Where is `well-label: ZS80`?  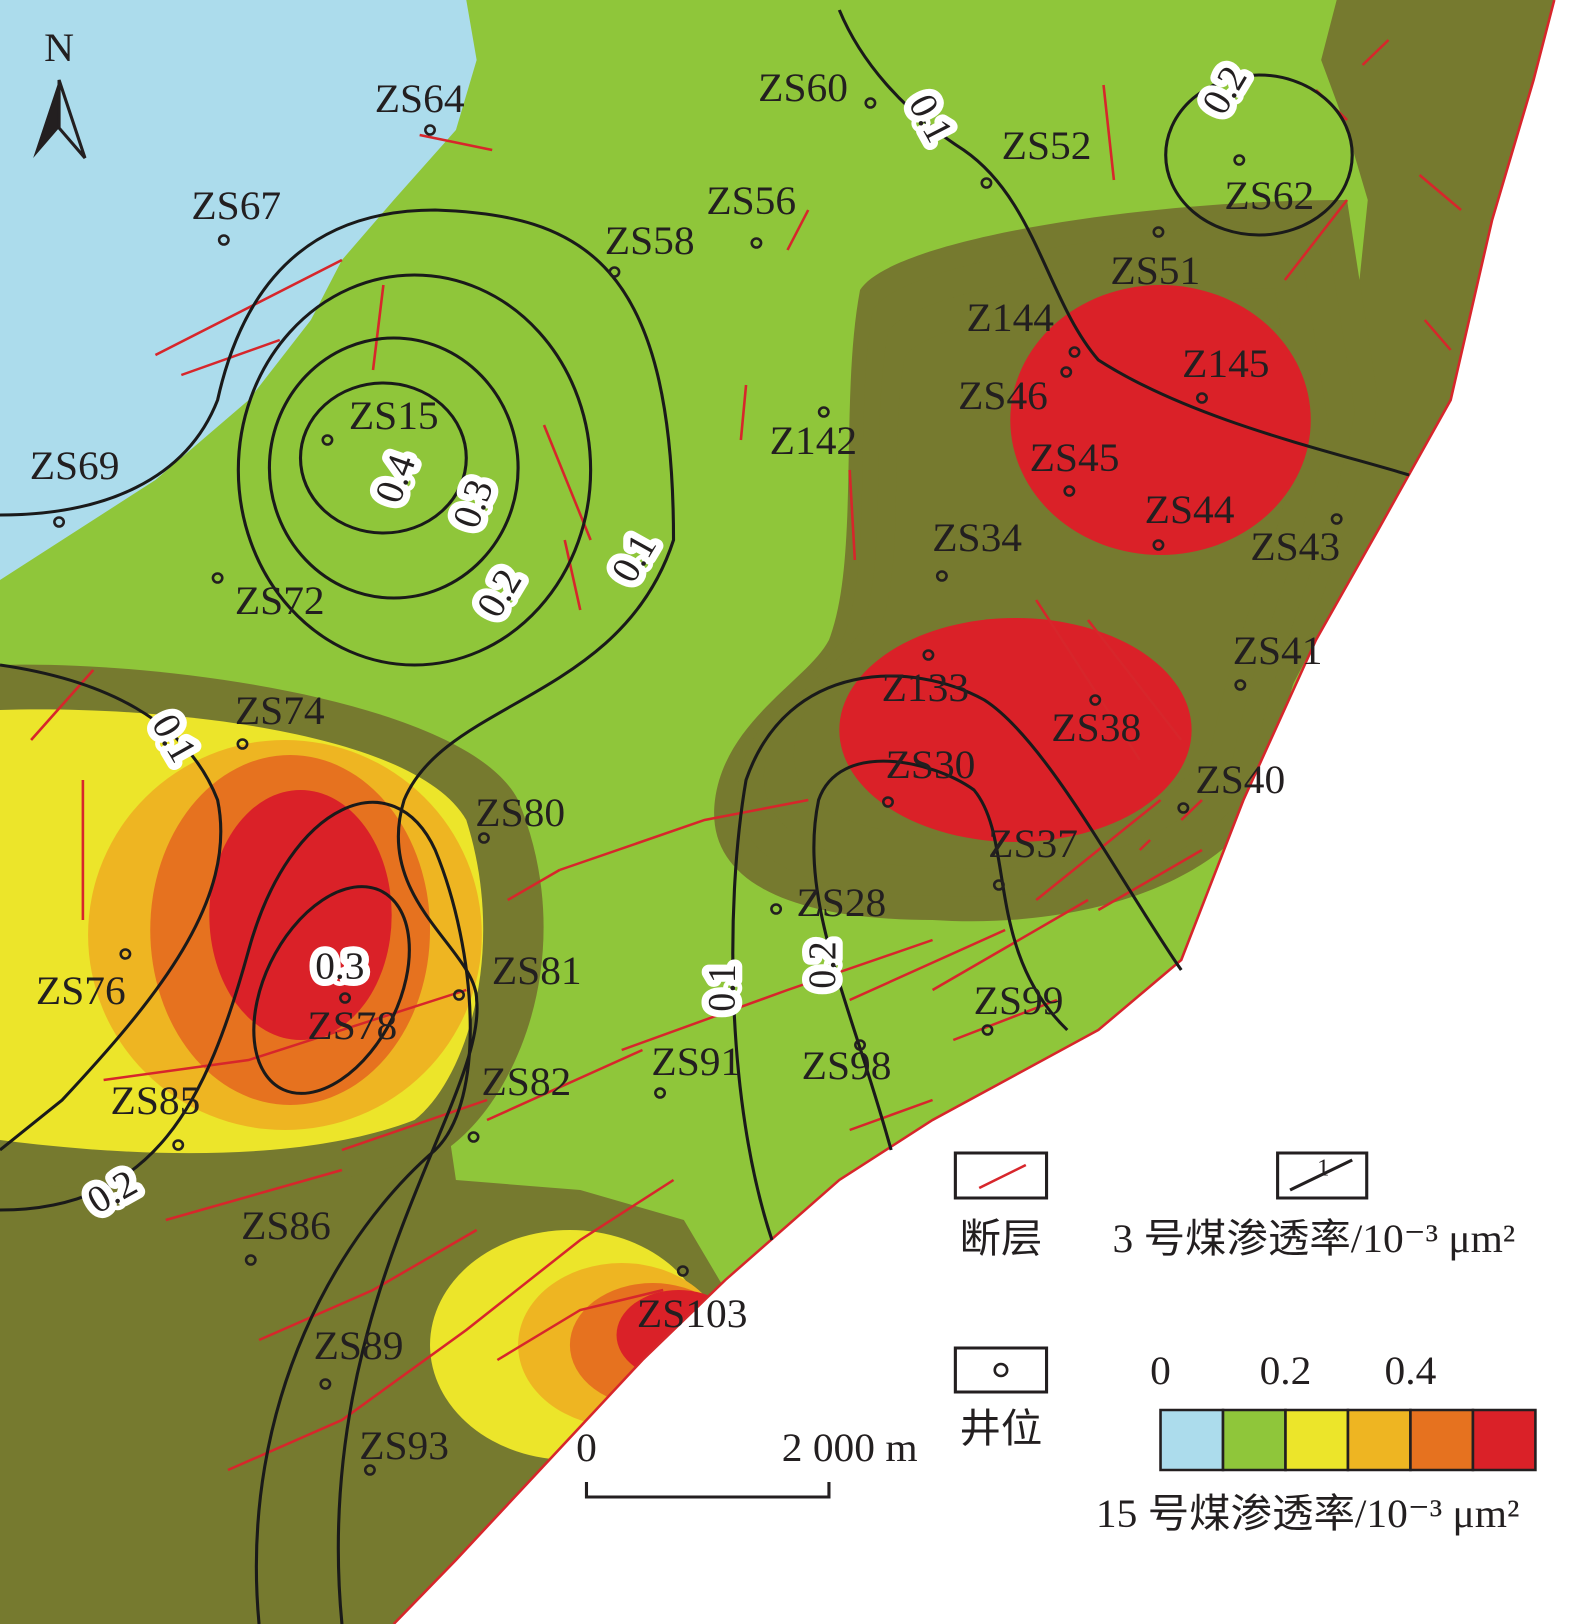 well-label: ZS80 is located at coordinates (520, 813).